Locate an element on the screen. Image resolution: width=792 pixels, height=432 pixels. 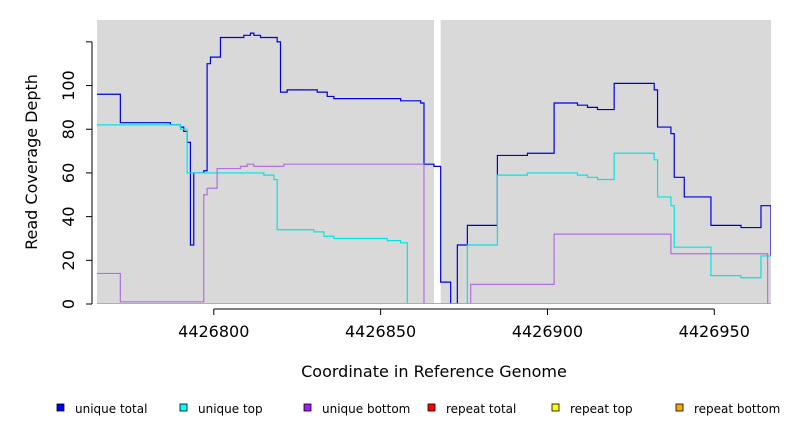
legend-swatch-repeat-top is located at coordinates (555, 407).